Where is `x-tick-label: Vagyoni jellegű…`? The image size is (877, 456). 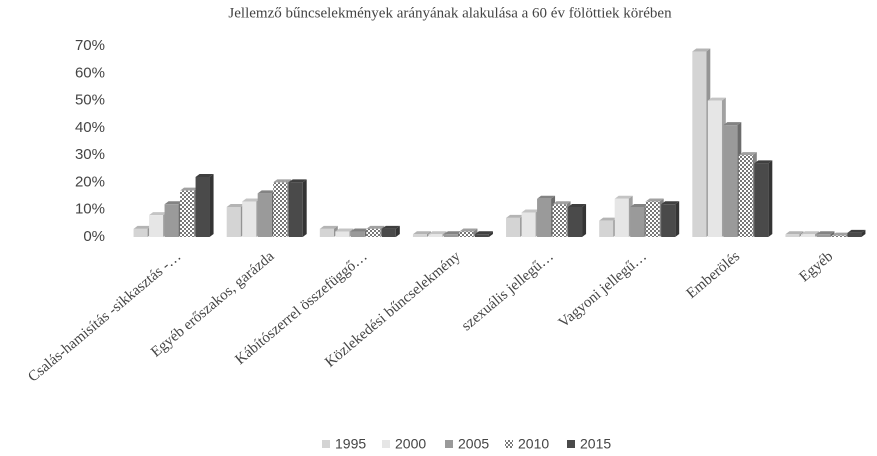 x-tick-label: Vagyoni jellegű… is located at coordinates (603, 289).